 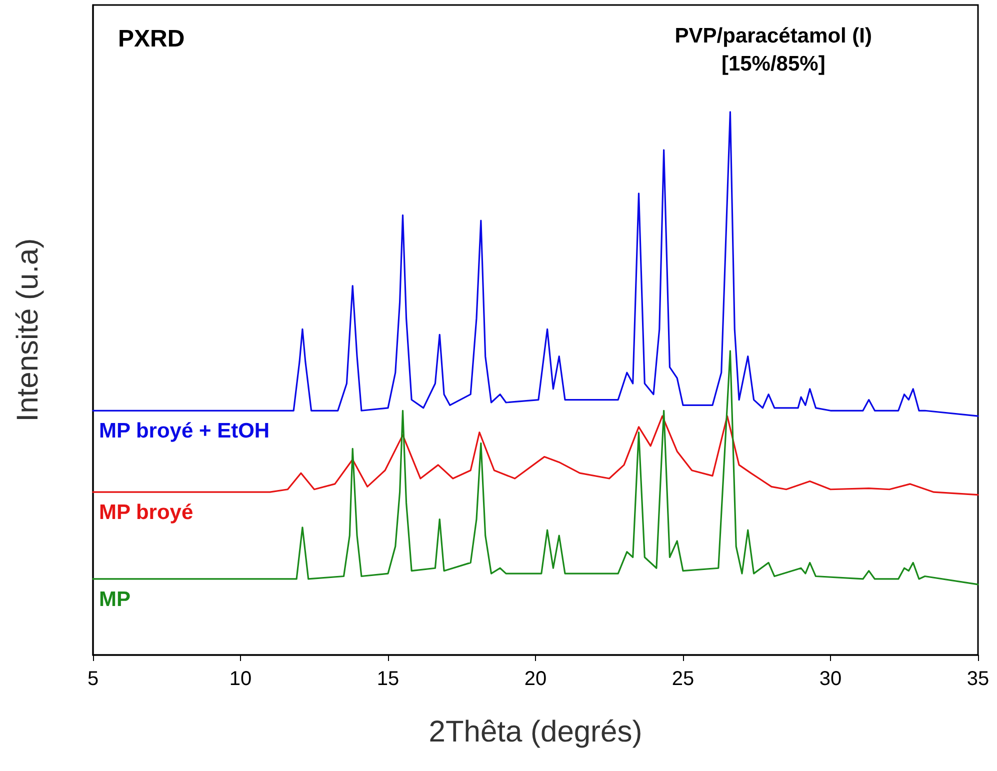 What do you see at coordinates (830, 679) in the screenshot?
I see `x-tick-label: 30` at bounding box center [830, 679].